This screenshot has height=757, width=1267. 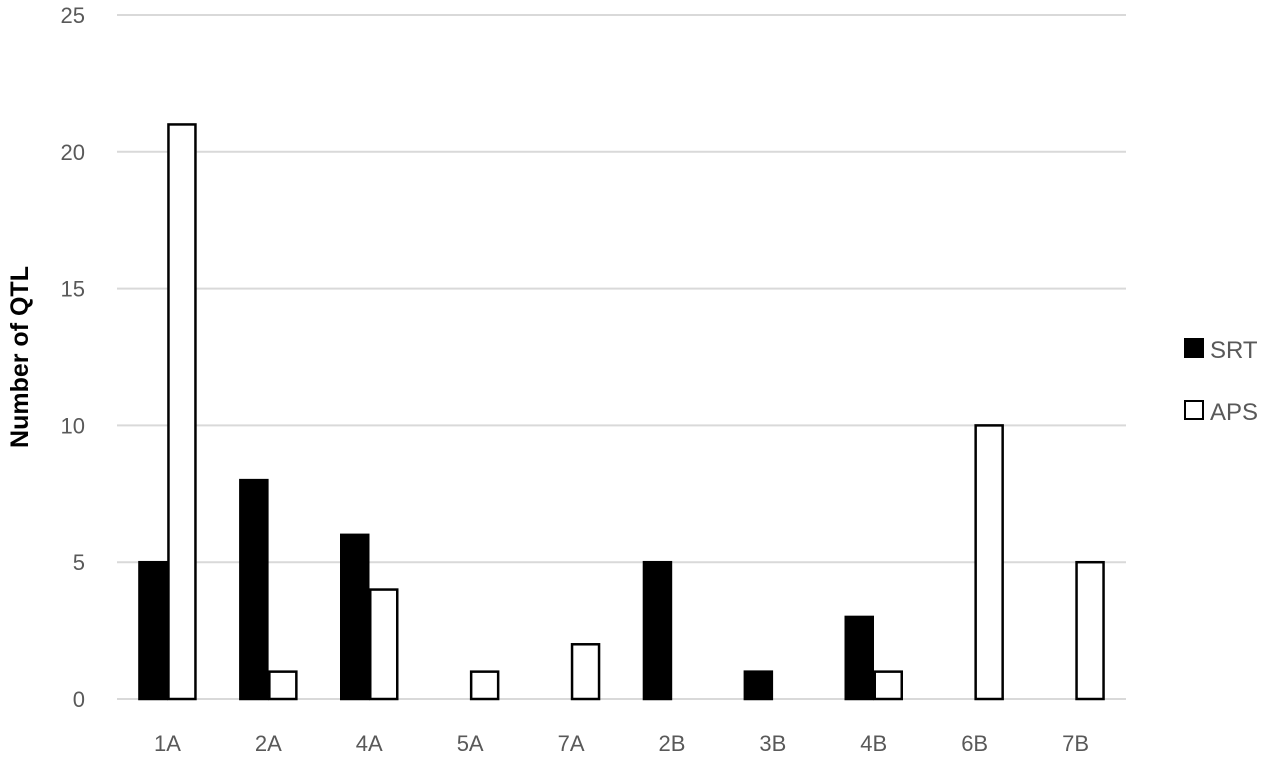 What do you see at coordinates (1090, 630) in the screenshot?
I see `bar-aps-7b` at bounding box center [1090, 630].